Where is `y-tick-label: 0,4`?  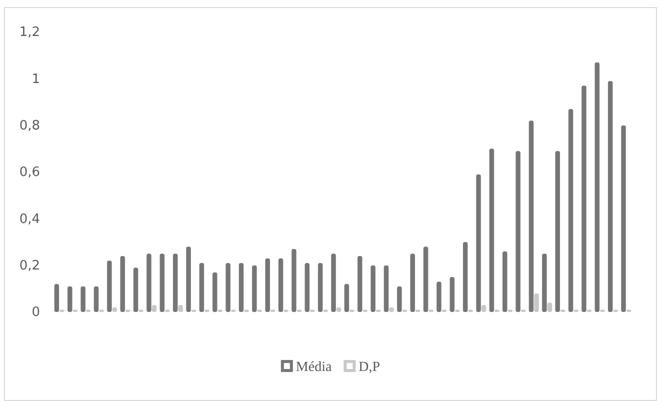
y-tick-label: 0,4 is located at coordinates (29, 219).